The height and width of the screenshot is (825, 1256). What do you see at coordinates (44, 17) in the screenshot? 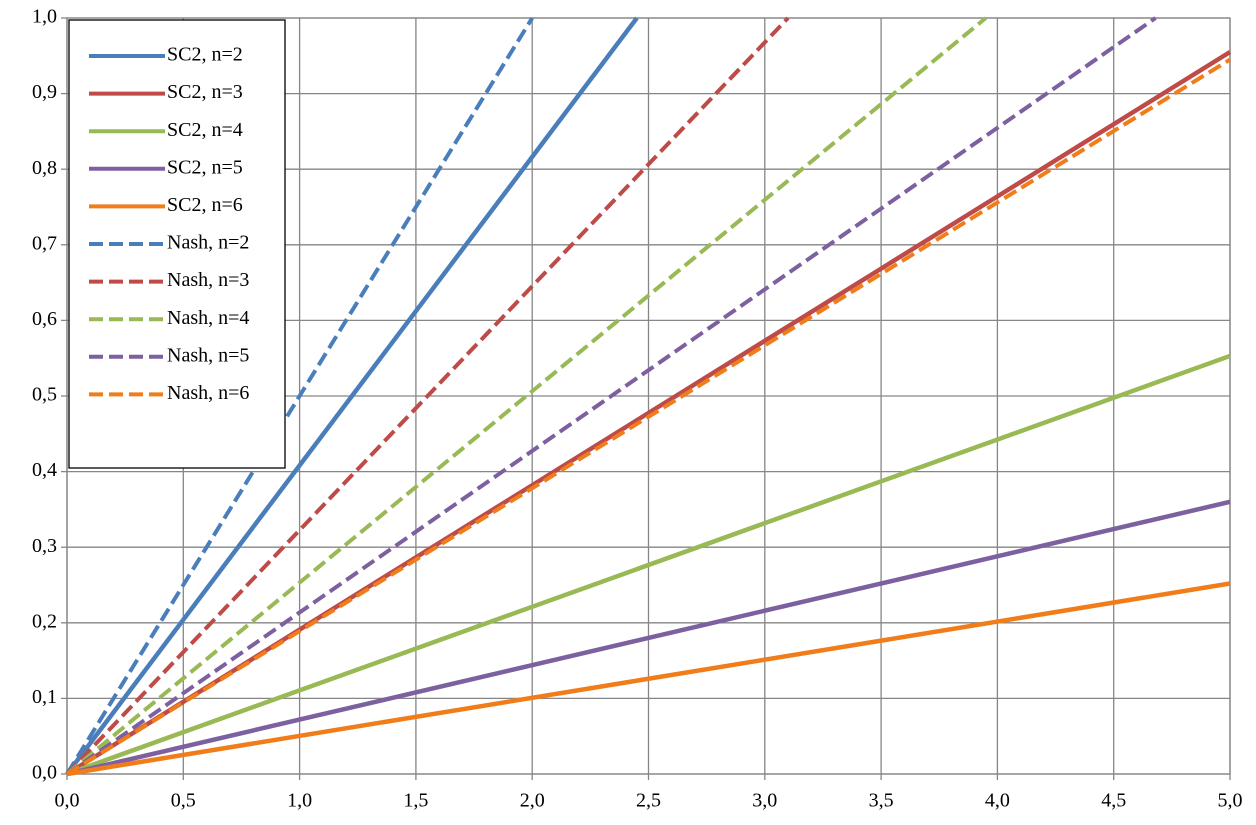
I see `y-tick-label: 1,0` at bounding box center [44, 17].